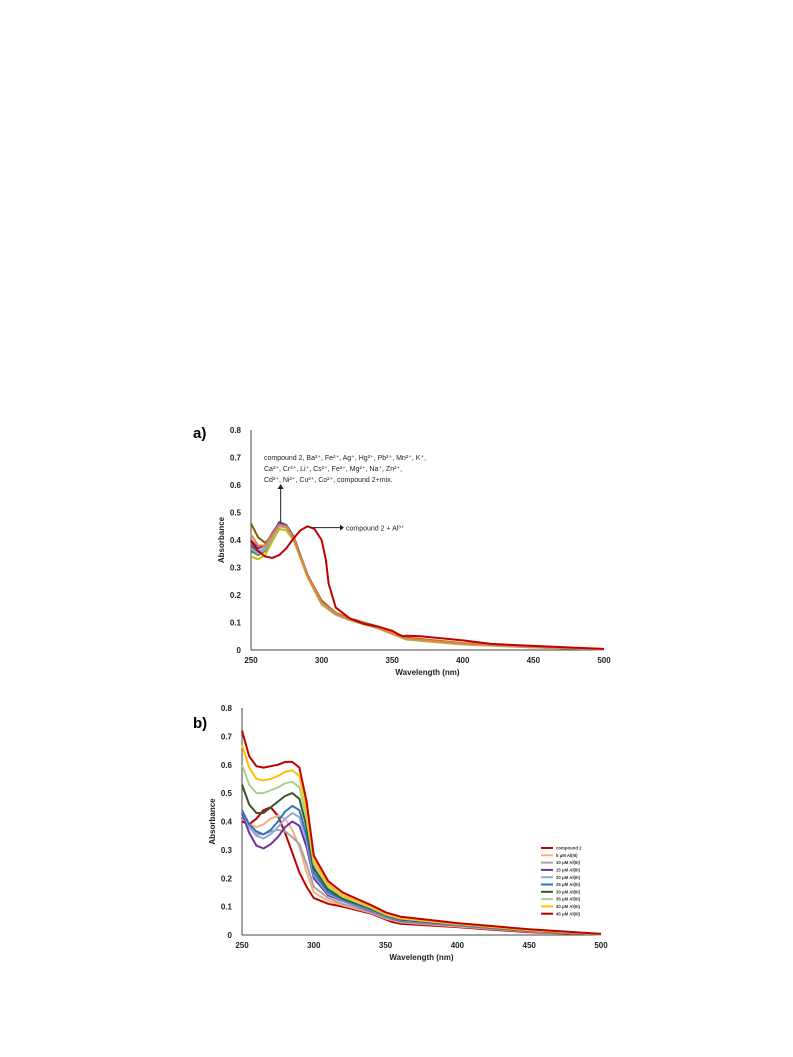 The height and width of the screenshot is (1057, 793). Describe the element at coordinates (569, 848) in the screenshot. I see `legend-label: compound 2` at that location.